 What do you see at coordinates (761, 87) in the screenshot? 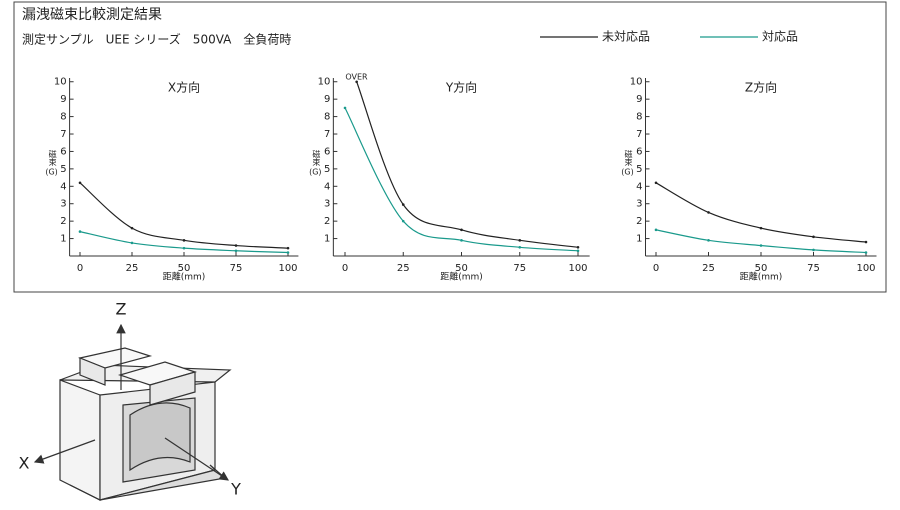
I see `subplot-title: Z方向` at bounding box center [761, 87].